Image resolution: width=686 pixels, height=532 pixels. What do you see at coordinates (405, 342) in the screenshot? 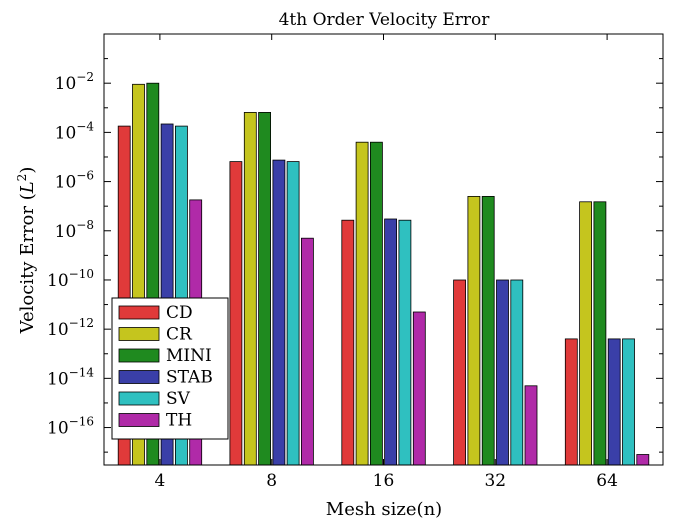
I see `bar-sv-n16` at bounding box center [405, 342].